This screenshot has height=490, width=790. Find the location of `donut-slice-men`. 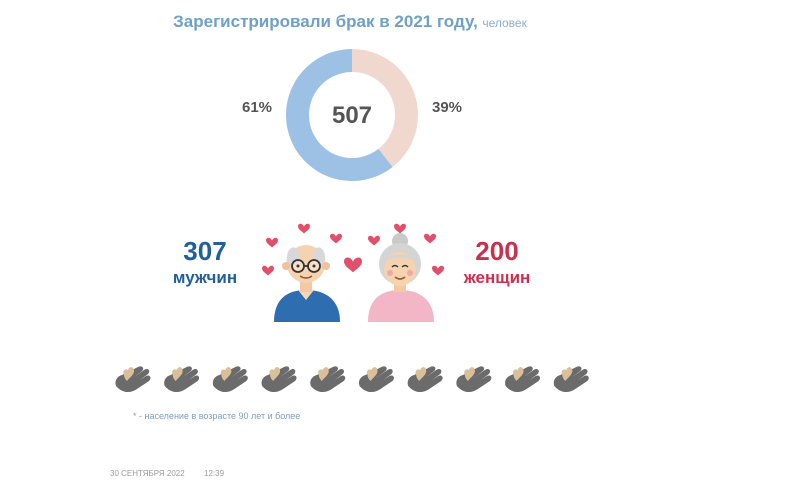

donut-slice-men is located at coordinates (339, 115).